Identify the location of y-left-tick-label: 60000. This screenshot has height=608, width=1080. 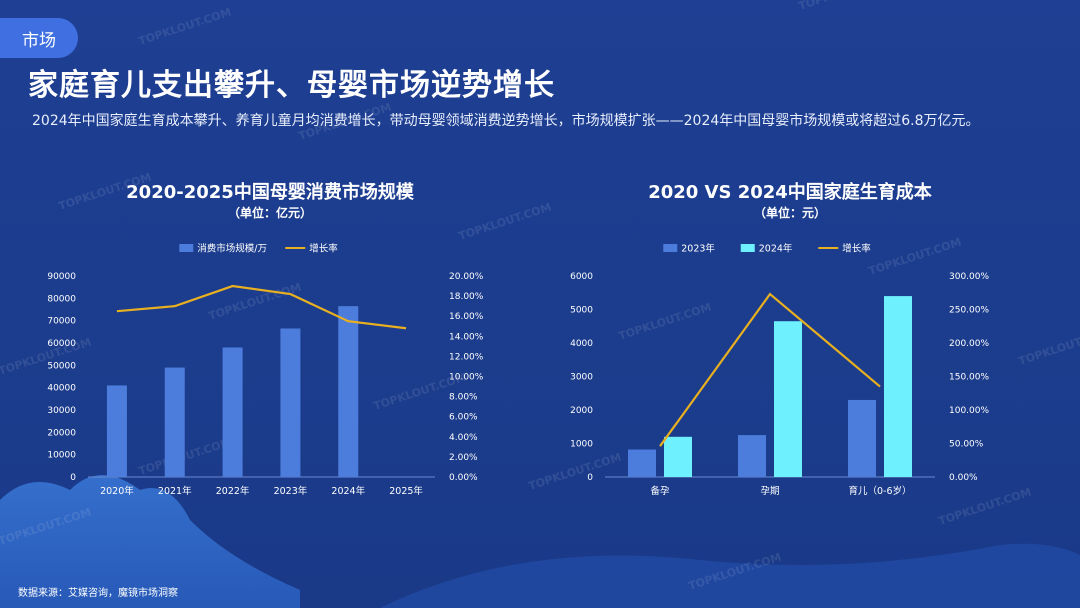
(61, 344).